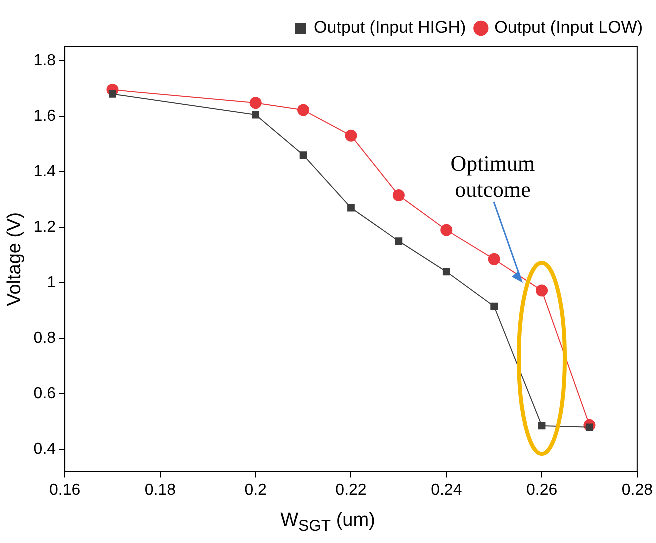 Image resolution: width=656 pixels, height=543 pixels. What do you see at coordinates (569, 28) in the screenshot?
I see `legend-label: Output (Input LOW)` at bounding box center [569, 28].